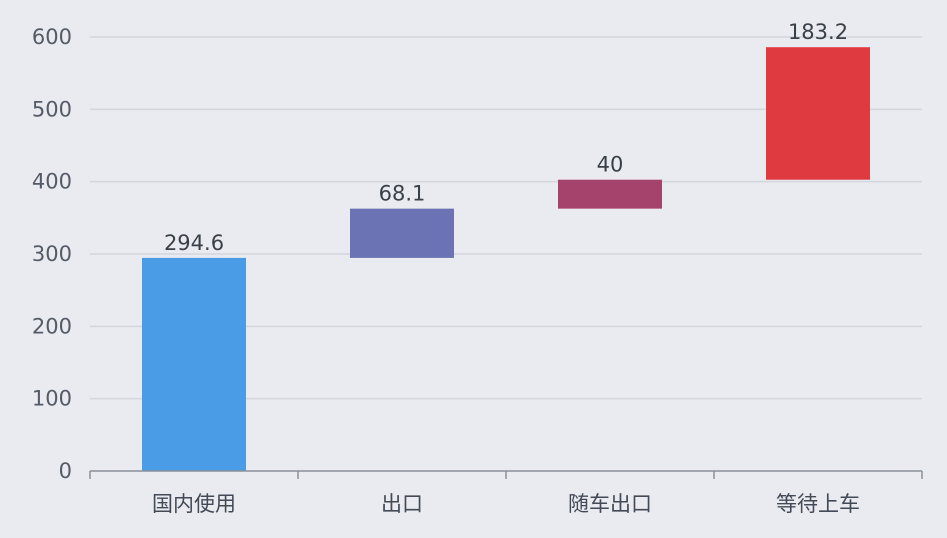  Describe the element at coordinates (506, 504) in the screenshot. I see `x-axis-tick-labels: 国内使用 出口 随车出口 等待上车` at that location.